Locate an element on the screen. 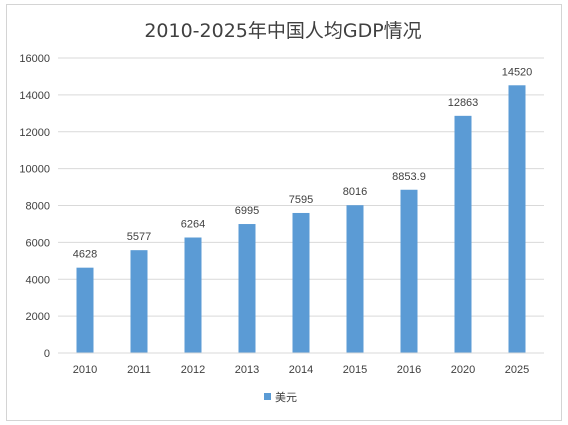 The image size is (568, 425). x-axis-ticks: 2010 2011 2012 2013 2014 2015 2016 2020 2025 is located at coordinates (301, 370).